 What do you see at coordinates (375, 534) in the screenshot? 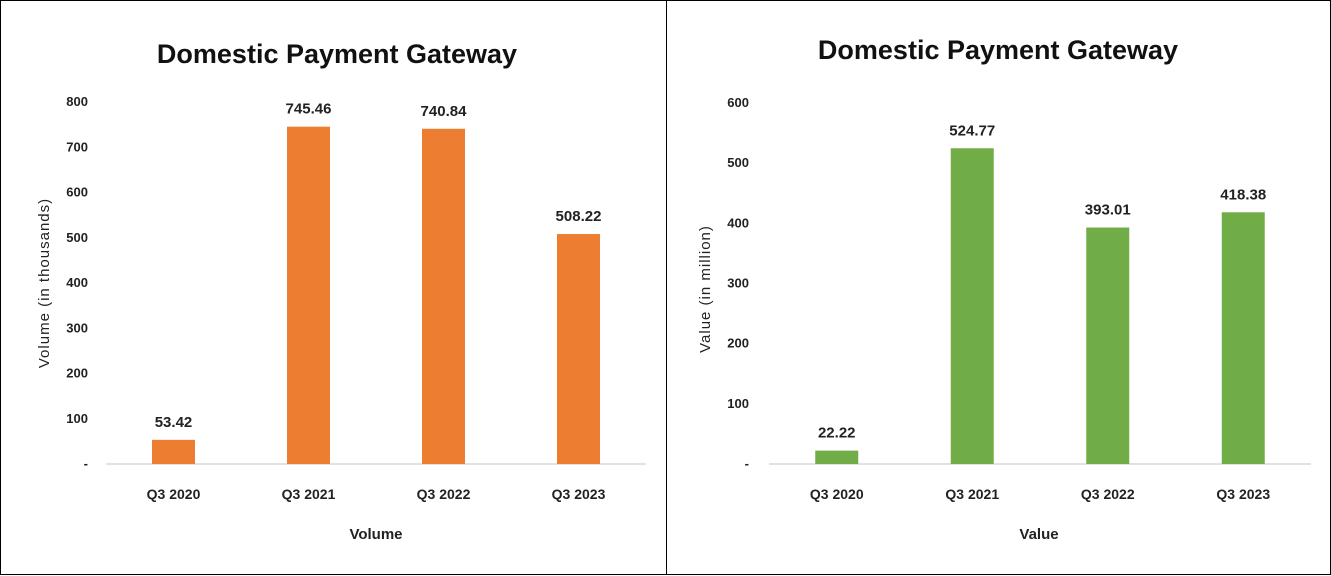
I see `x-axis-label: Volume` at bounding box center [375, 534].